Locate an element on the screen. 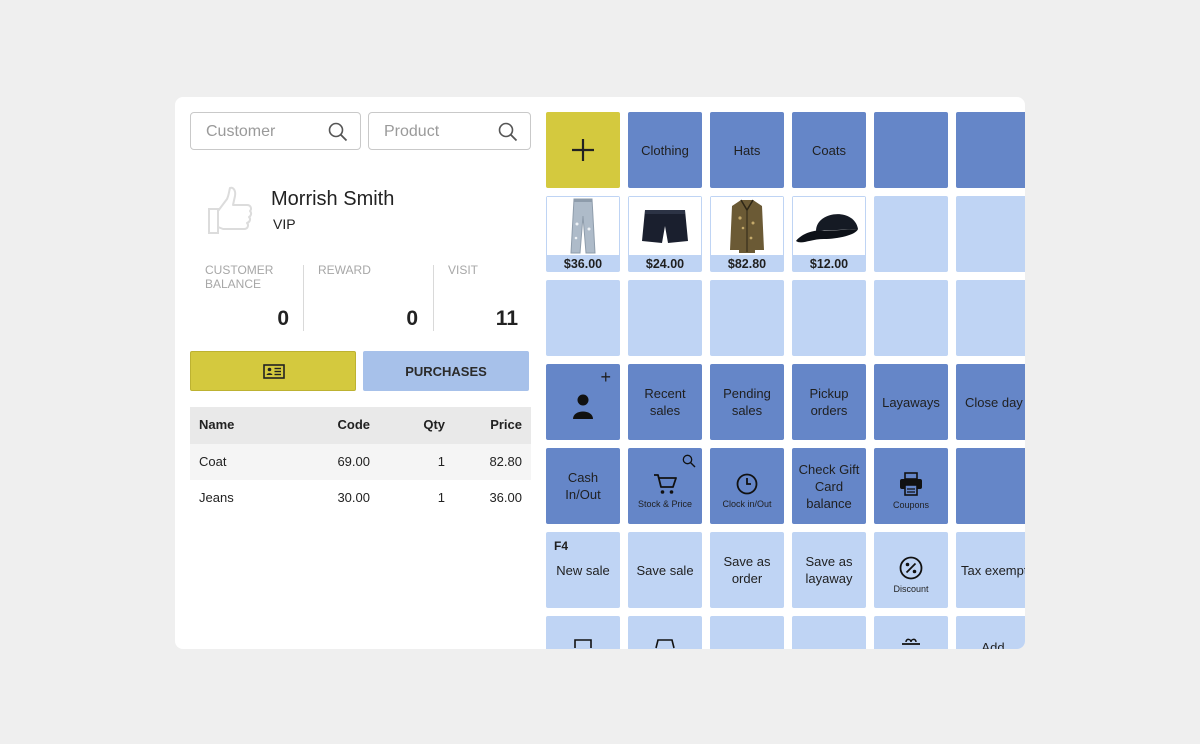 The image size is (1200, 744). id-card-icon is located at coordinates (274, 371).